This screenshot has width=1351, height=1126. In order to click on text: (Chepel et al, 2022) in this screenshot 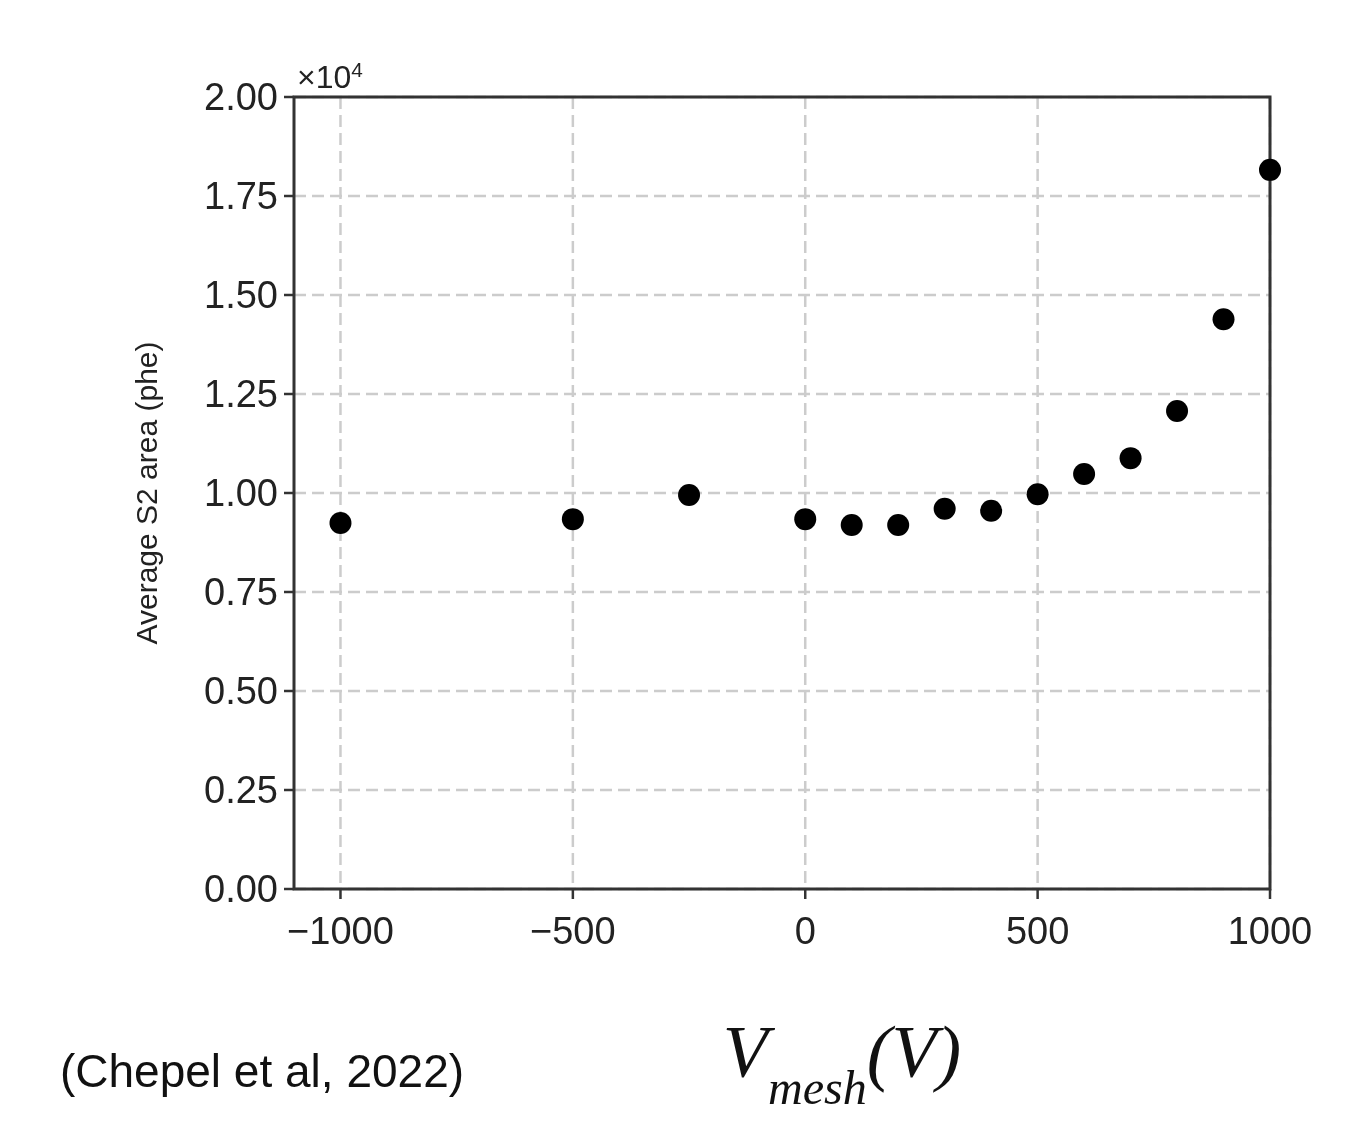, I will do `click(262, 1071)`.